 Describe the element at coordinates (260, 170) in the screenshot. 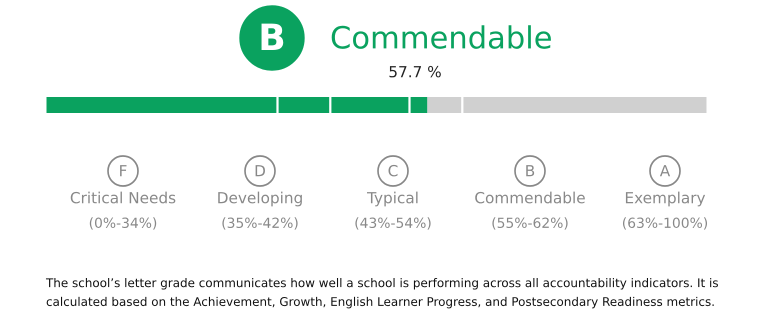

I see `text: D` at that location.